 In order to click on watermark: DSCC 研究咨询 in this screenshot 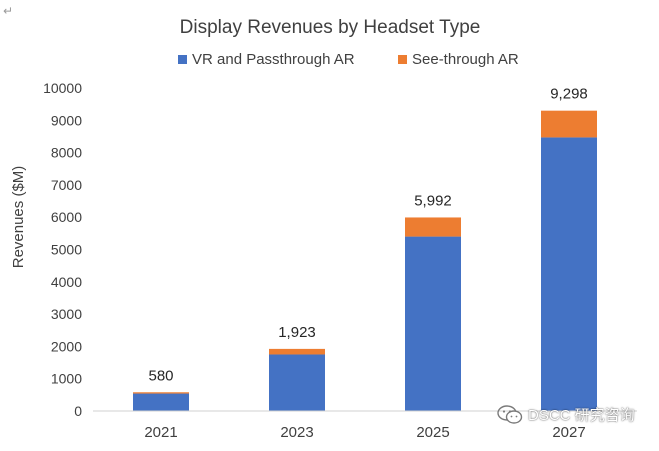, I will do `click(566, 414)`.